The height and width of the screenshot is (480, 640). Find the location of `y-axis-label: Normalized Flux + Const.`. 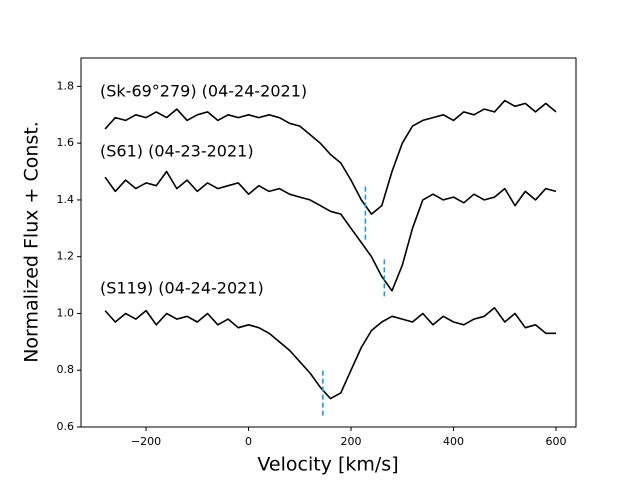

y-axis-label: Normalized Flux + Const. is located at coordinates (32, 242).